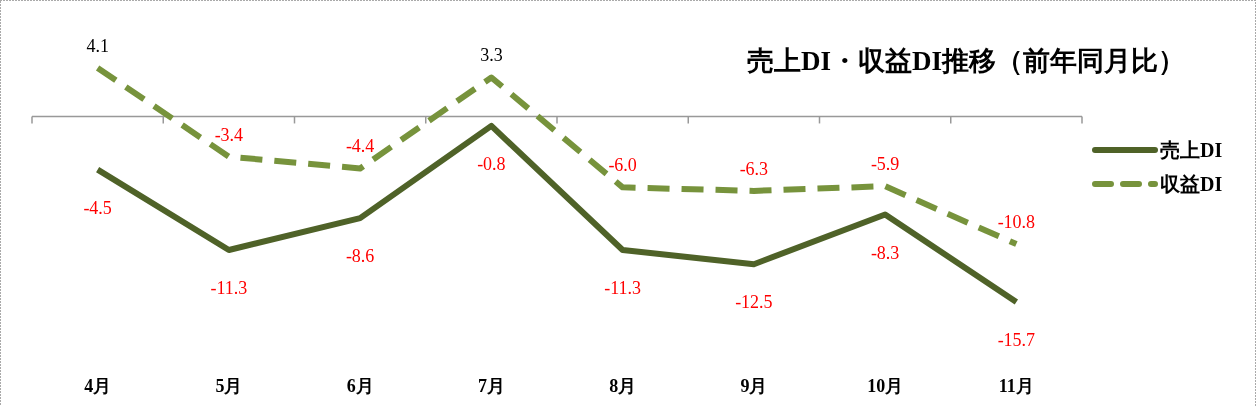 The height and width of the screenshot is (406, 1256). Describe the element at coordinates (885, 252) in the screenshot. I see `data-label: -8.3` at that location.